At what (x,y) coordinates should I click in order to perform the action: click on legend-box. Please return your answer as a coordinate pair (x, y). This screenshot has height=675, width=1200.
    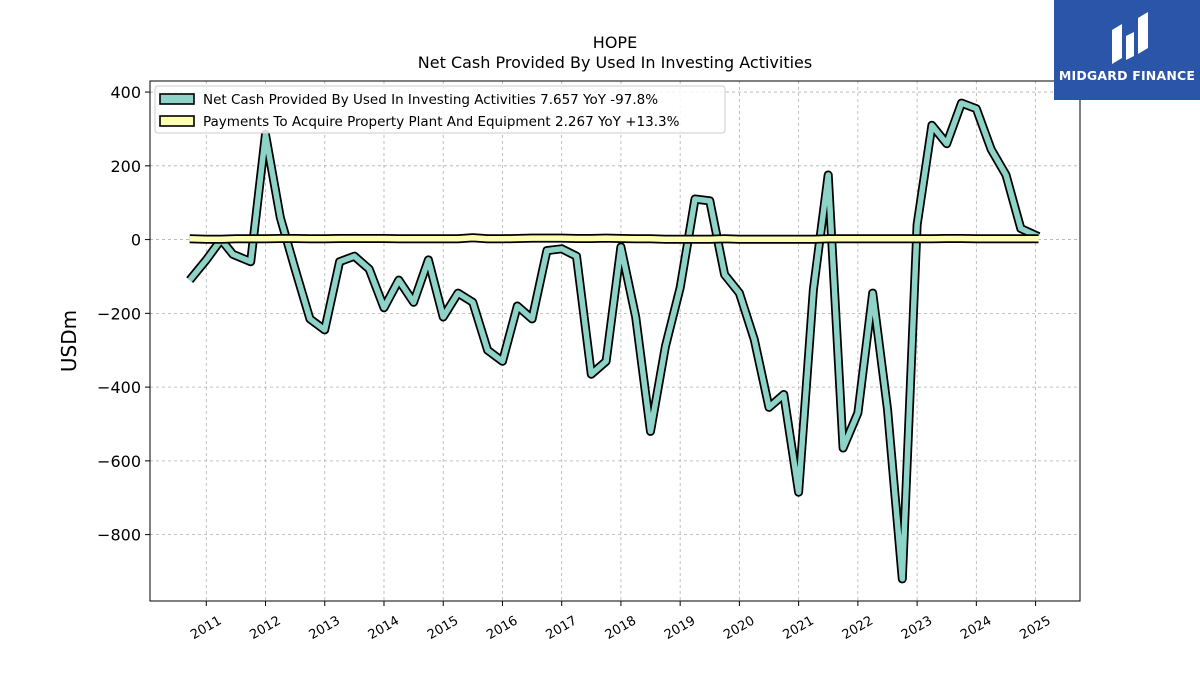
    Looking at the image, I should click on (440, 109).